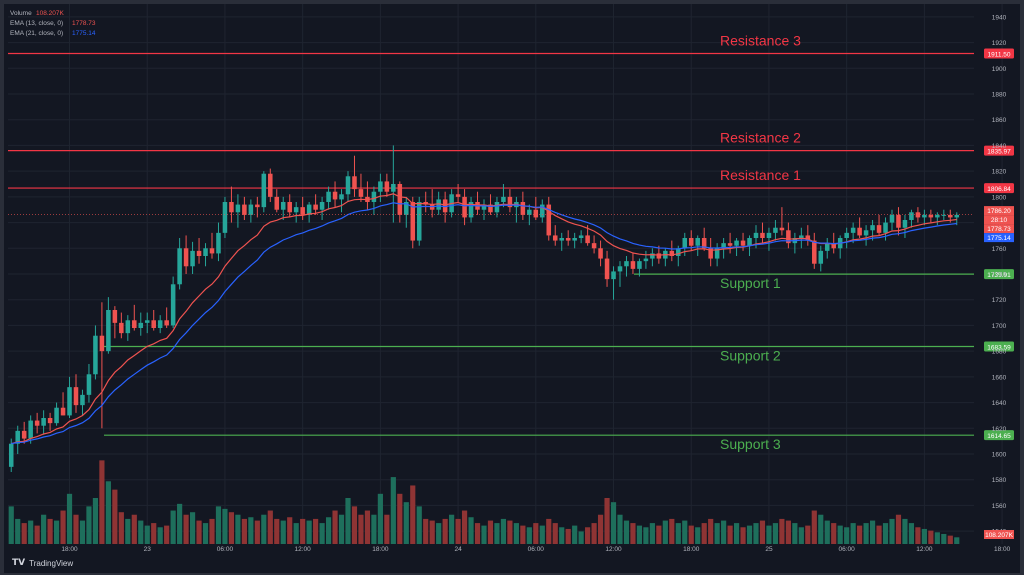  Describe the element at coordinates (999, 220) in the screenshot. I see `price-tag` at that location.